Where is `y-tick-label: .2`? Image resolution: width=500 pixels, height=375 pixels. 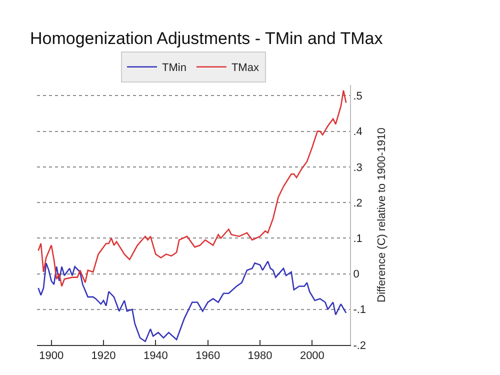 y-tick-label: .2 is located at coordinates (357, 203).